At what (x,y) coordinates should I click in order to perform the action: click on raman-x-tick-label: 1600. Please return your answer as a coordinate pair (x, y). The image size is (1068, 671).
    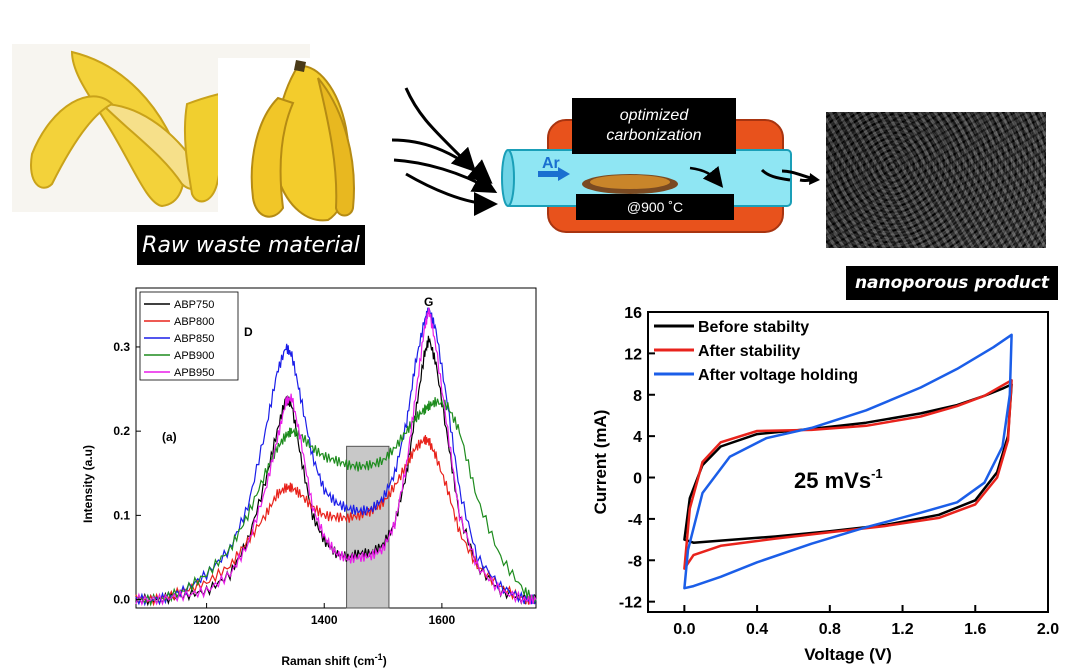
    Looking at the image, I should click on (442, 620).